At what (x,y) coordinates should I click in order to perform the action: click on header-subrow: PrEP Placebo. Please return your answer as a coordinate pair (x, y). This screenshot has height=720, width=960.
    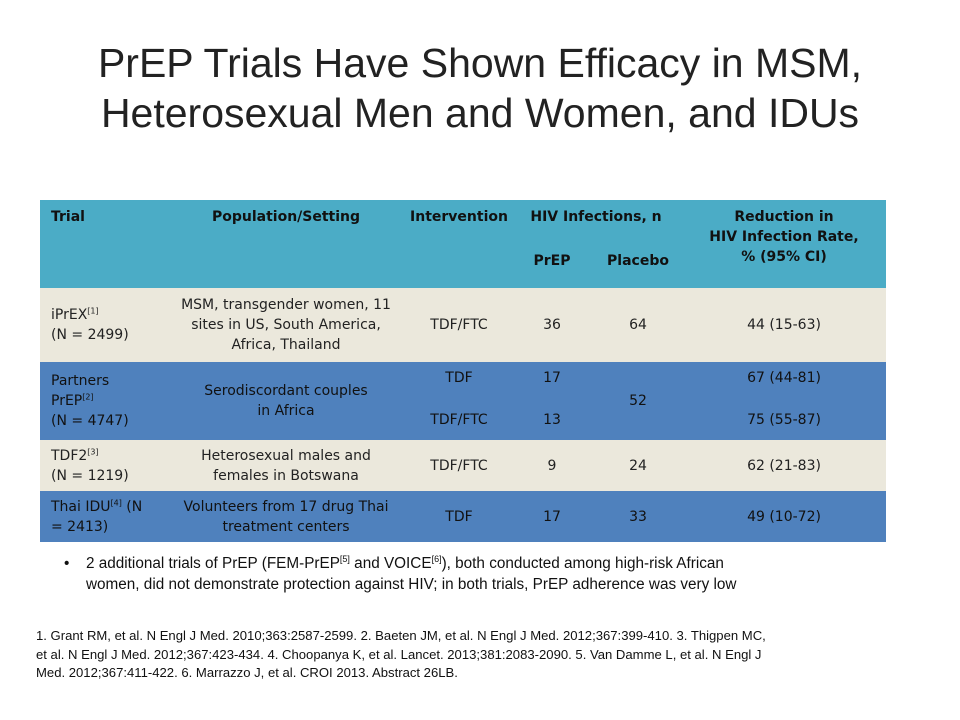
    Looking at the image, I should click on (463, 261).